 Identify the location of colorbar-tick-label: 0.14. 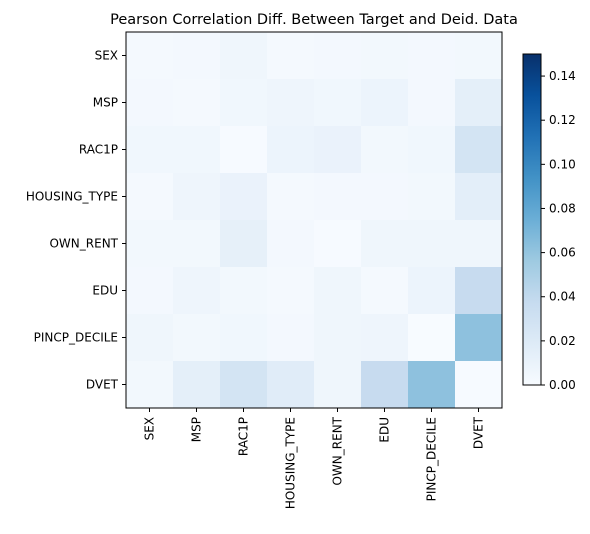
(562, 76).